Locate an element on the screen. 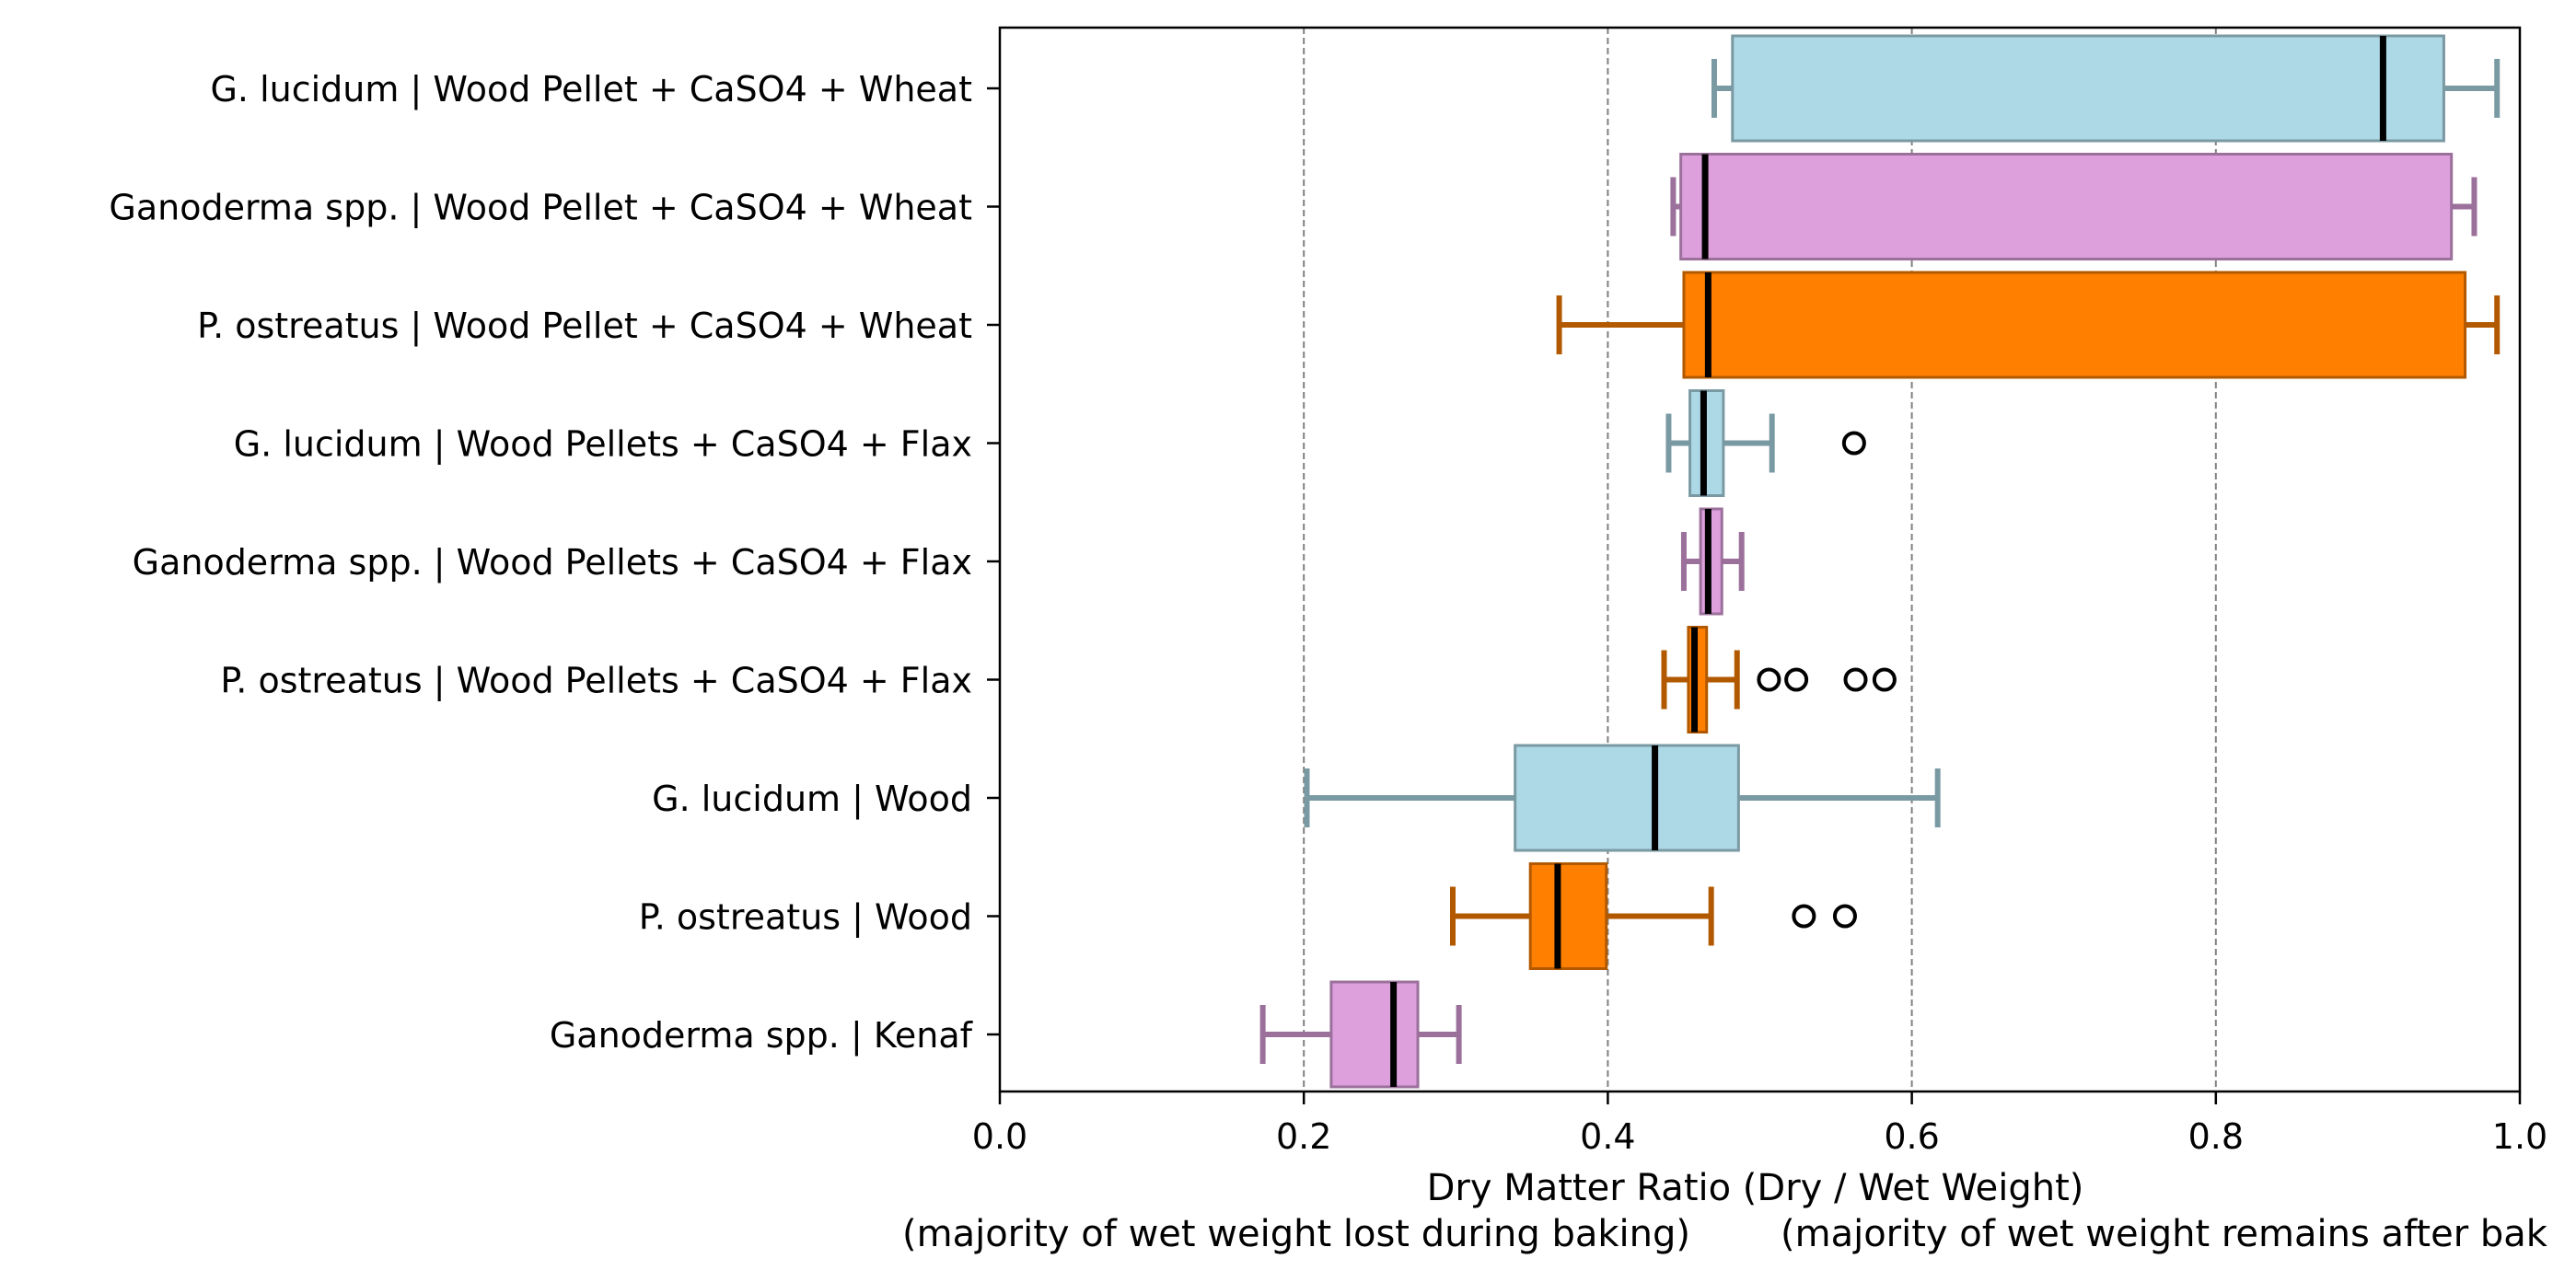  category-label: G. lucidum | Wood is located at coordinates (812, 800).